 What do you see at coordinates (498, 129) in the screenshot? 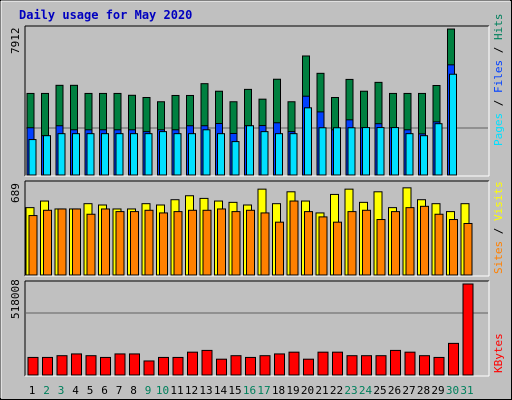
I see `legend-entry: Pages` at bounding box center [498, 129].